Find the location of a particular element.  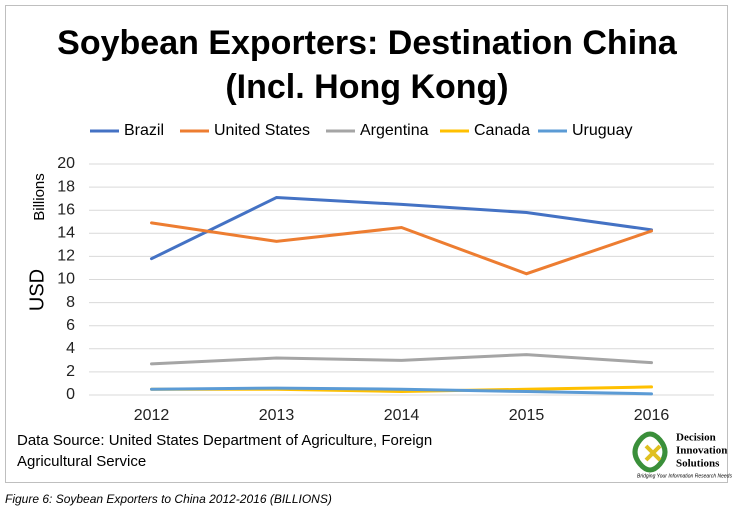

x-tick-label: 2014 is located at coordinates (402, 415).